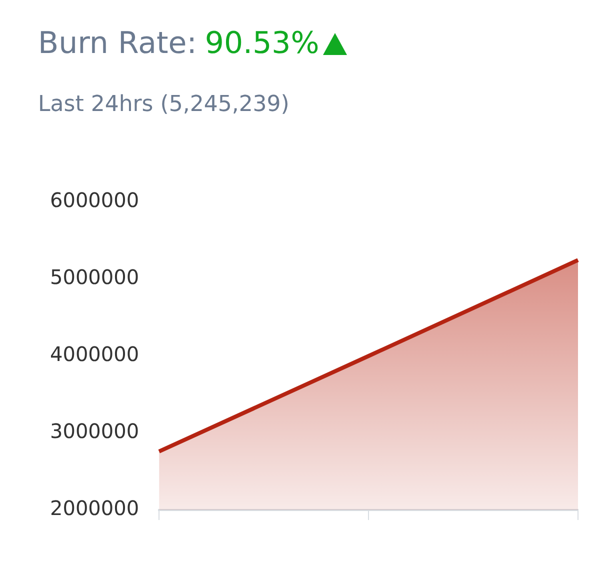  What do you see at coordinates (164, 104) in the screenshot?
I see `chart-subtitle: Last 24hrs (5,245,239)` at bounding box center [164, 104].